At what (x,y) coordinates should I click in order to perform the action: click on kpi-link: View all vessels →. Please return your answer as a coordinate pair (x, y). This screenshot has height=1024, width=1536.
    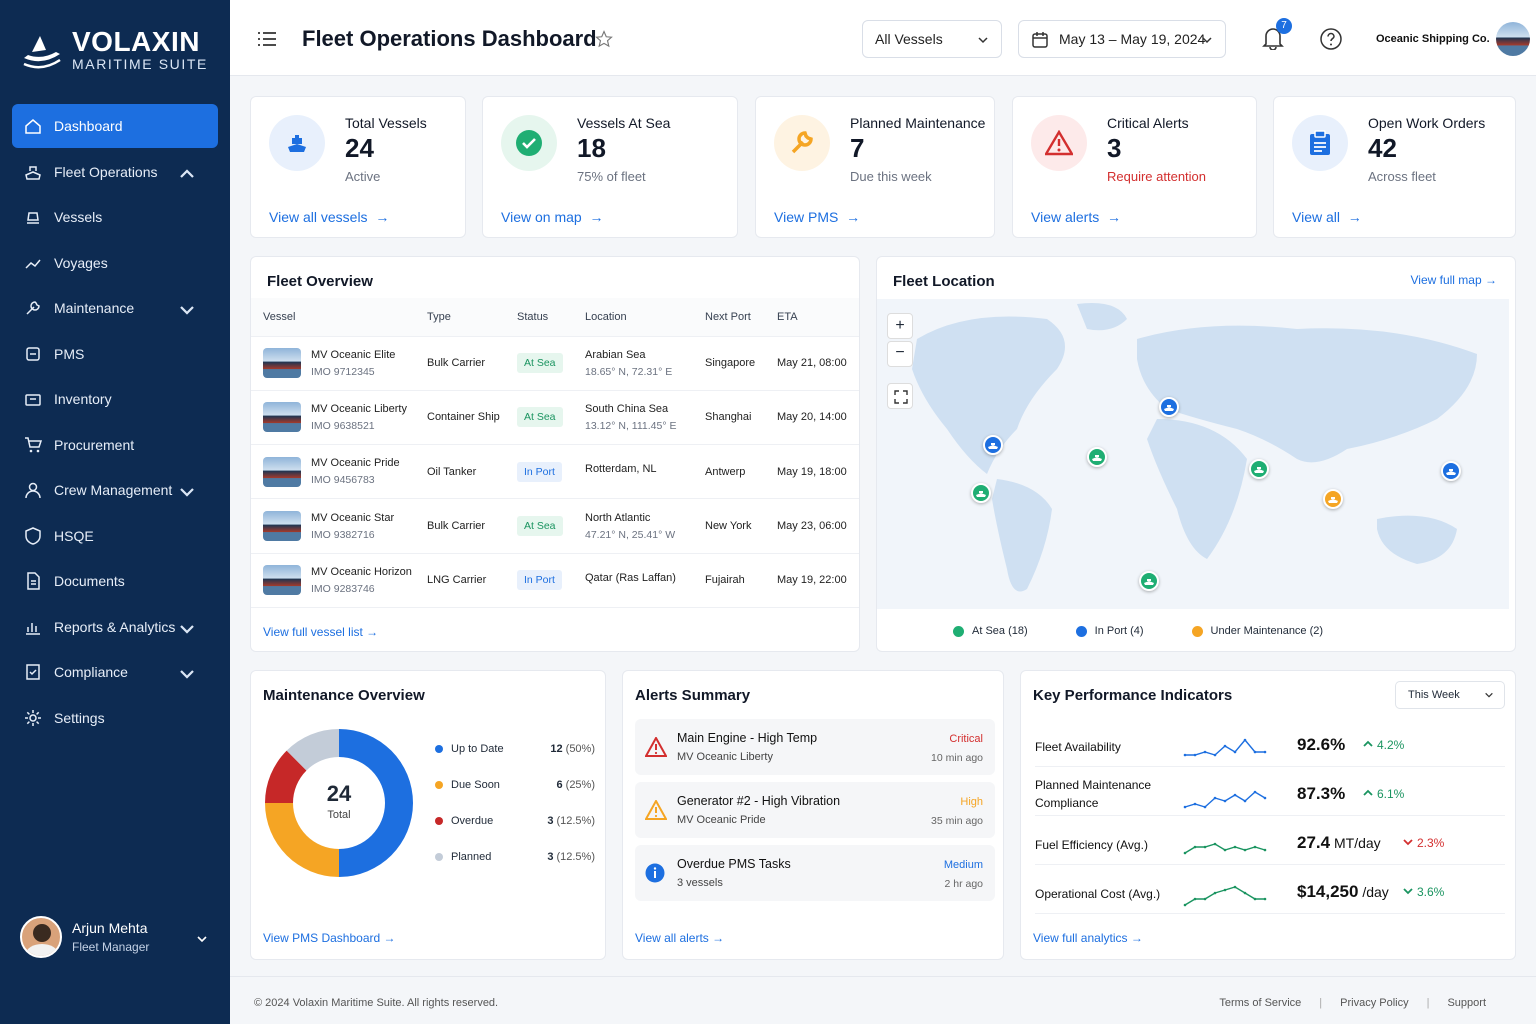
    Looking at the image, I should click on (329, 217).